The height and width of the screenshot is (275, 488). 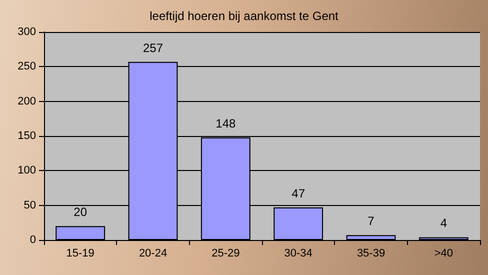 I want to click on data-label: 20, so click(x=81, y=212).